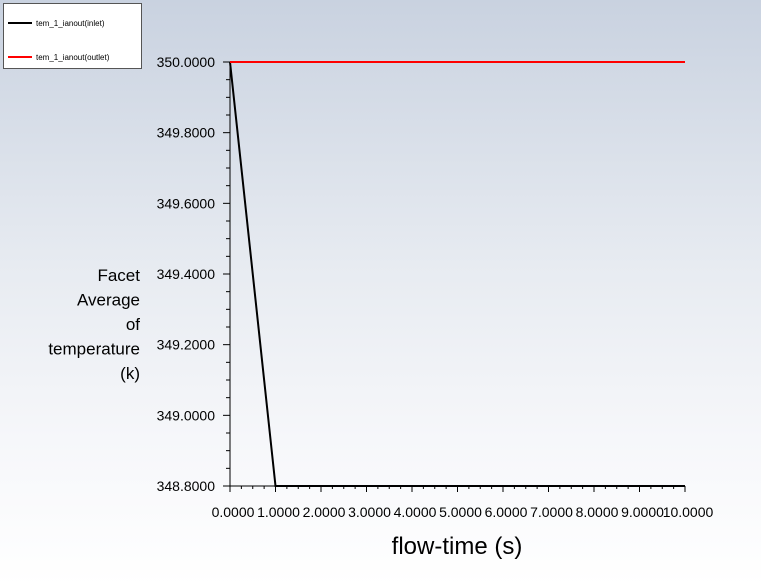  I want to click on y-axis-title-line: (k), so click(130, 373).